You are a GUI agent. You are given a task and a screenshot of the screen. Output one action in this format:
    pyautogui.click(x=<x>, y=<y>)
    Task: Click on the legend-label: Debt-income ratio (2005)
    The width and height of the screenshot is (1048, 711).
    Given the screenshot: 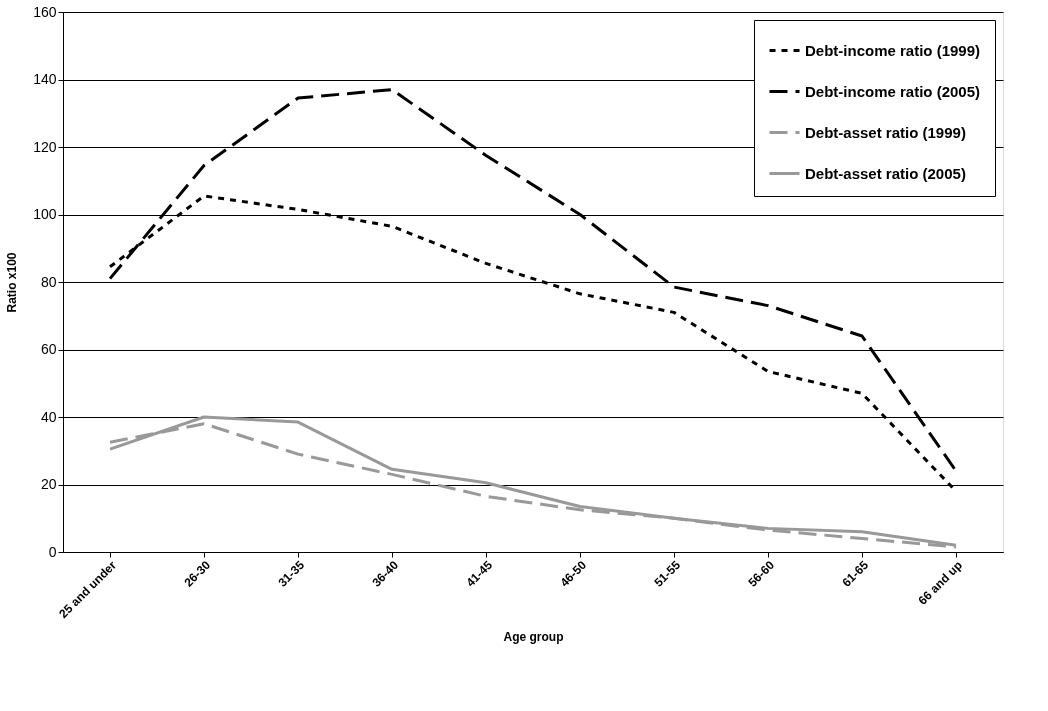 What is the action you would take?
    pyautogui.click(x=893, y=91)
    